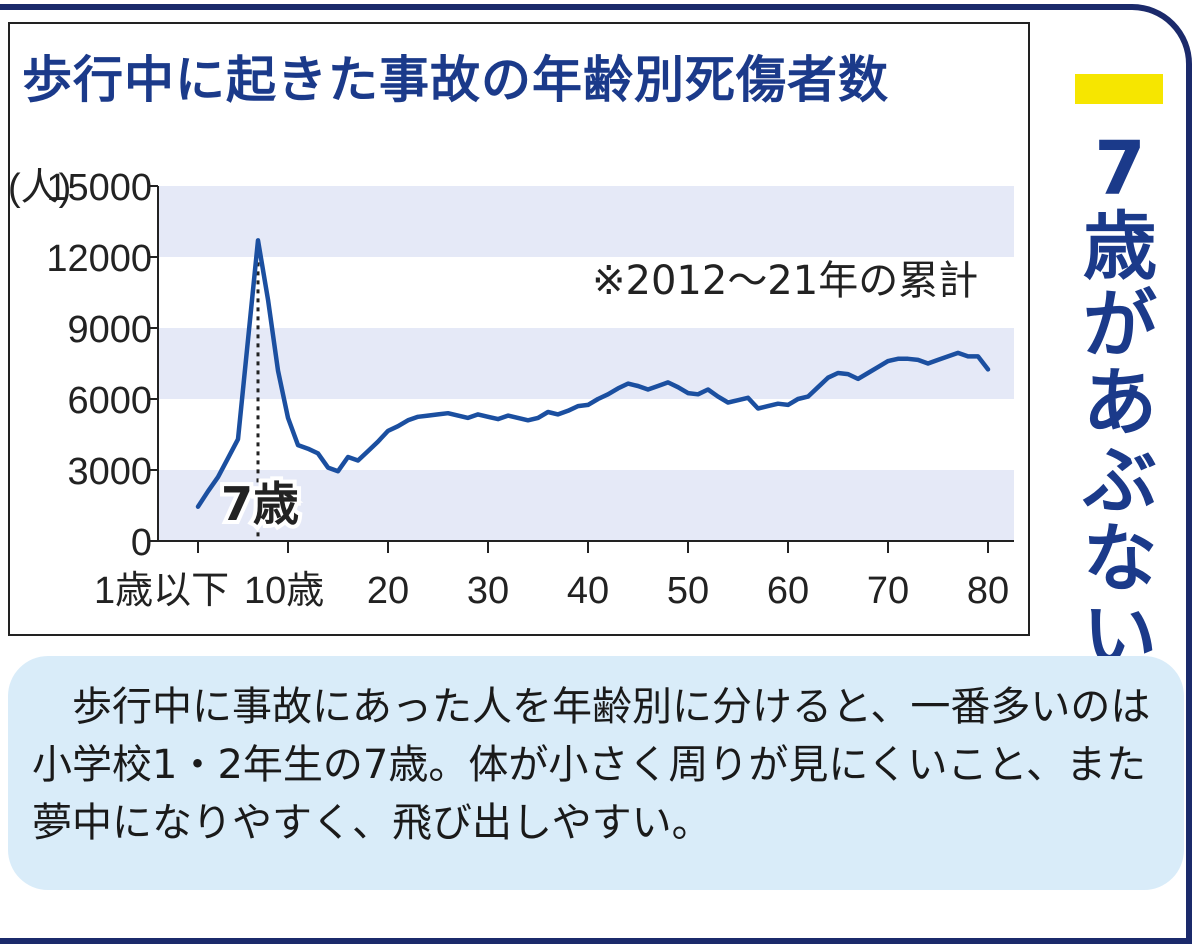 This screenshot has width=1200, height=944. I want to click on side-heading-char: が, so click(1120, 325).